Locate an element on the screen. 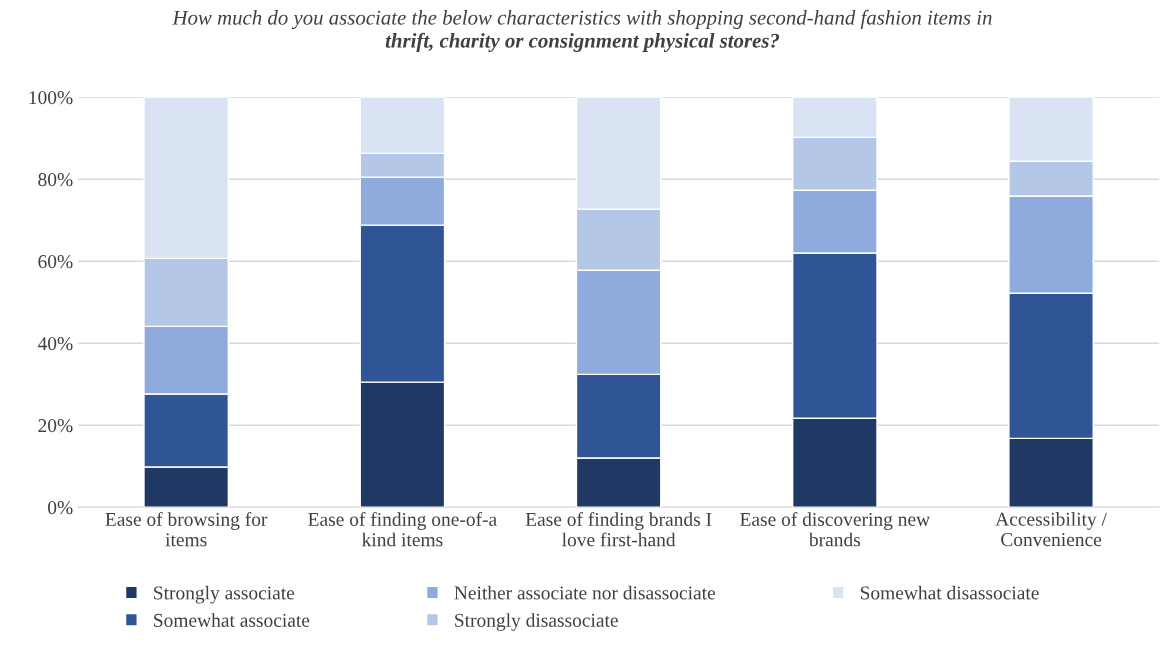 The width and height of the screenshot is (1165, 657). y-tick-label: 20% is located at coordinates (55, 426).